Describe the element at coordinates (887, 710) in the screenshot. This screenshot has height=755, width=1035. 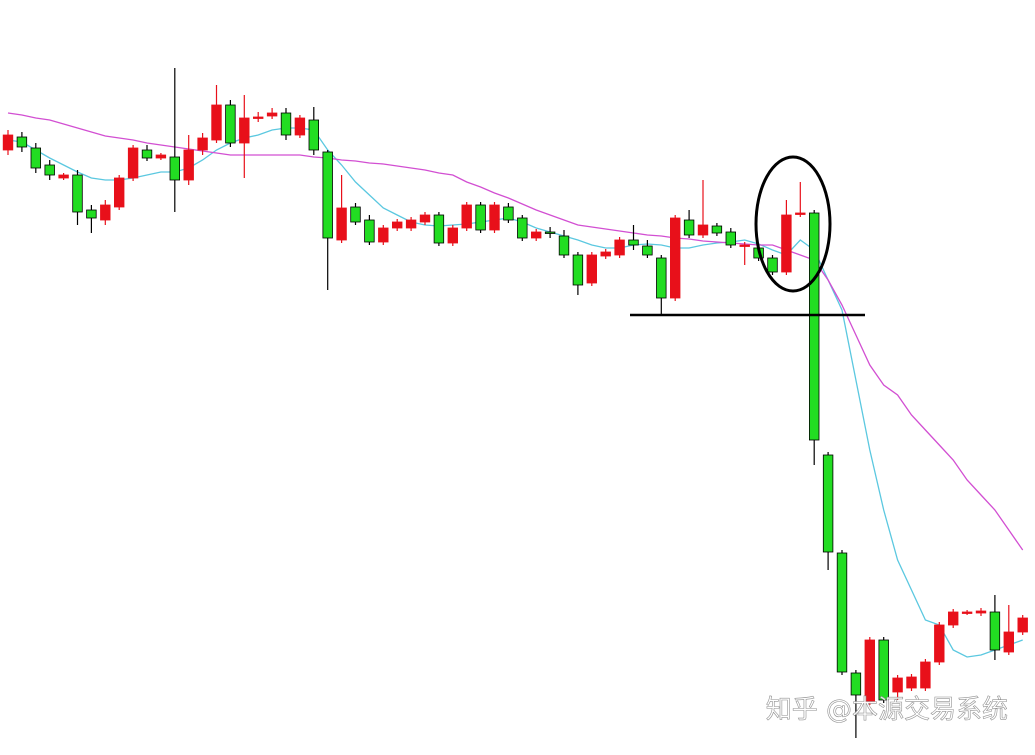
I see `watermark: 知乎 @本源交易系统` at that location.